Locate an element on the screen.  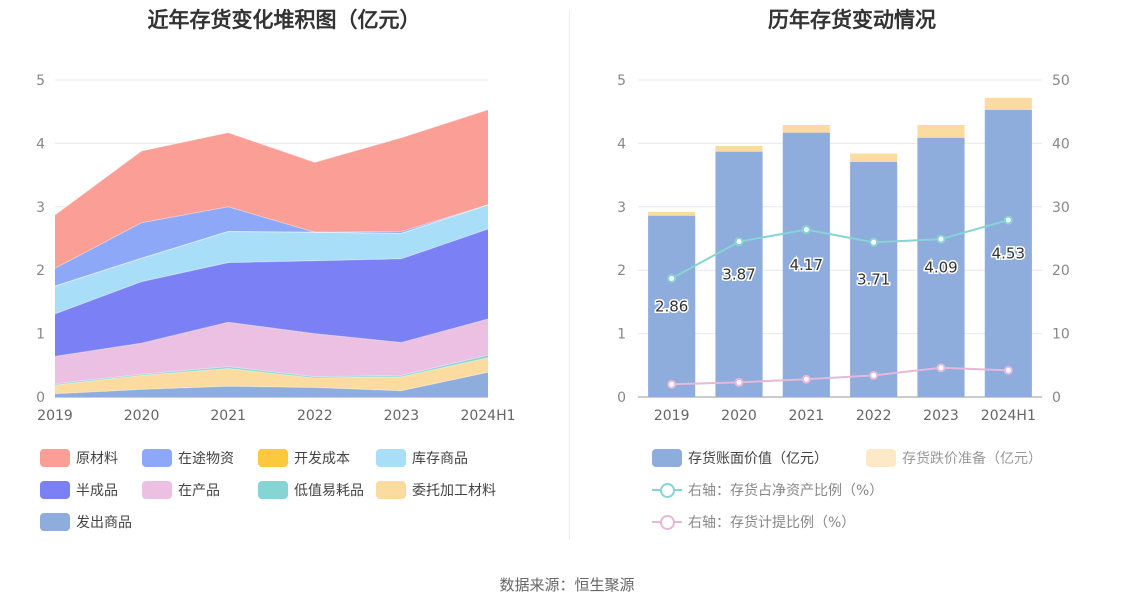
y-tick-label: 4 is located at coordinates (40, 144).